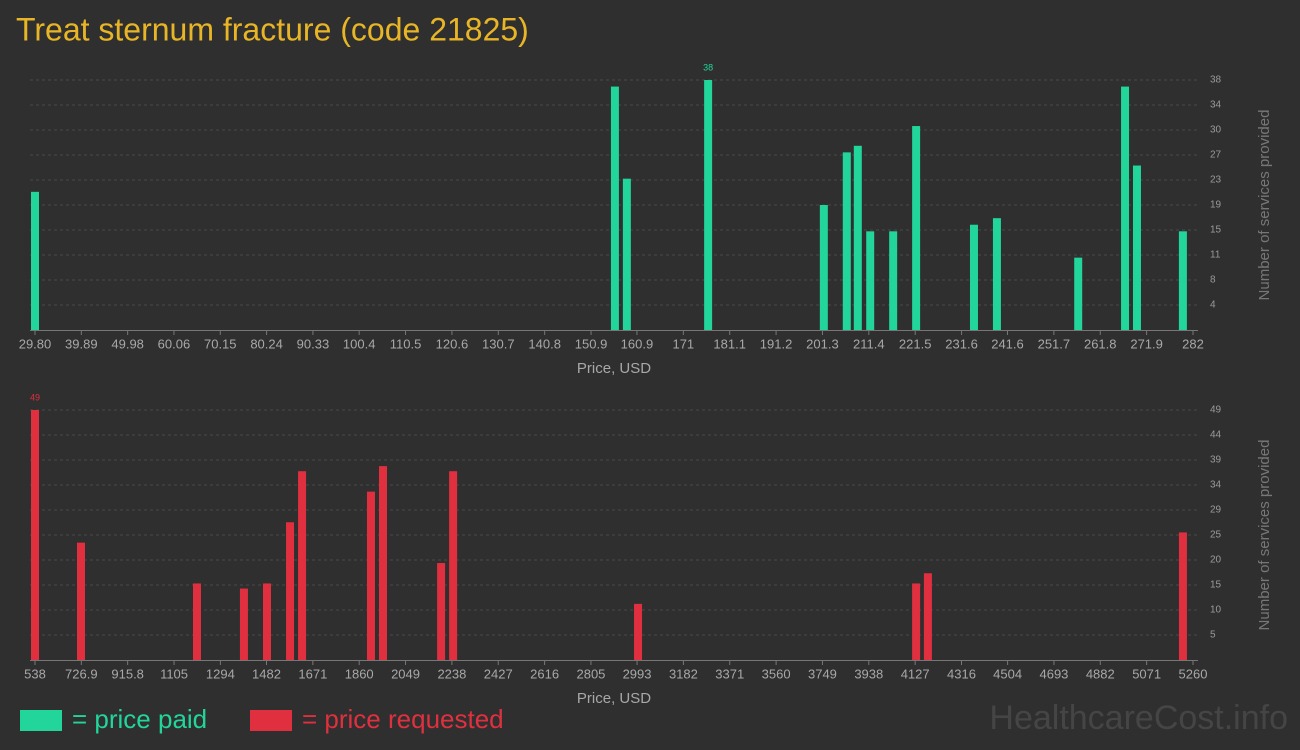 The height and width of the screenshot is (750, 1300). Describe the element at coordinates (35, 397) in the screenshot. I see `value-label: 49` at that location.